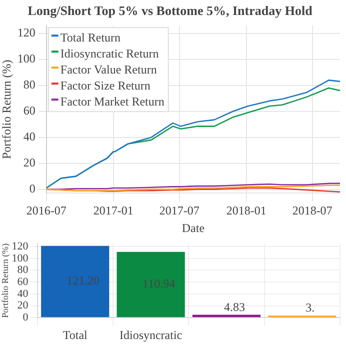 This screenshot has width=346, height=346. Describe the element at coordinates (105, 85) in the screenshot. I see `legend-label: Factor Size Return` at that location.